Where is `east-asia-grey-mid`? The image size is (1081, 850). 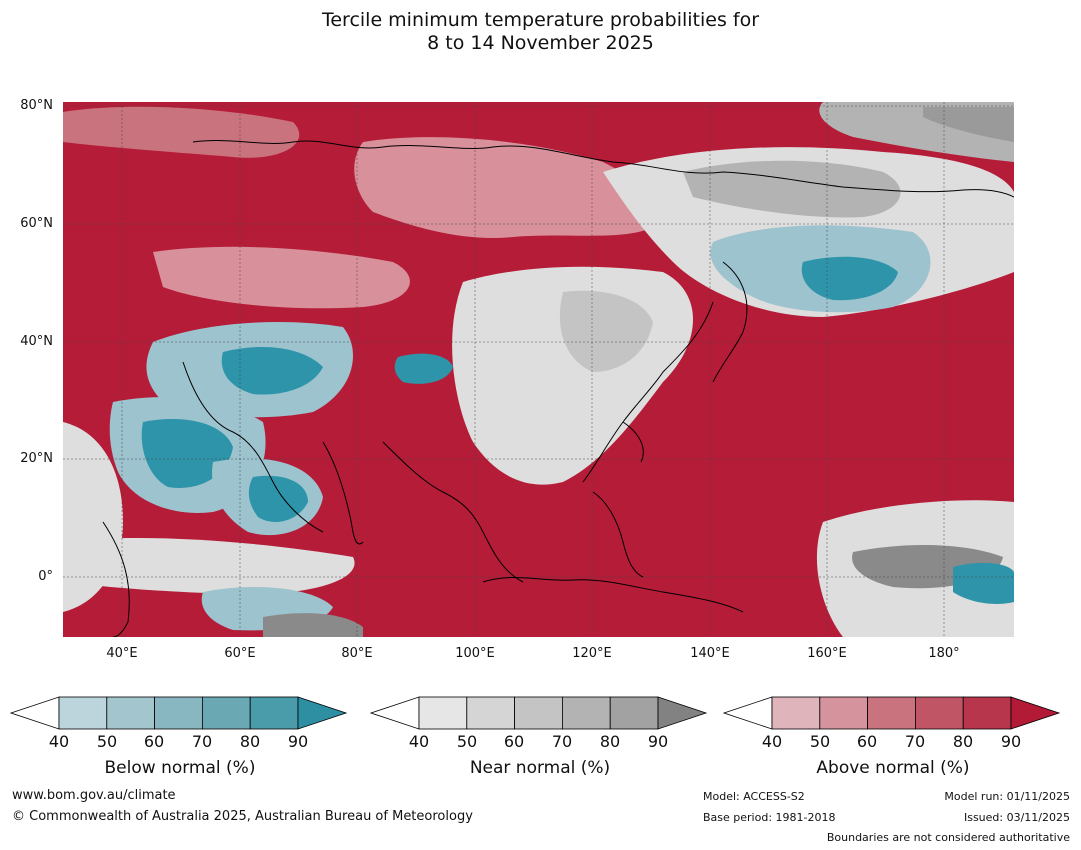
east-asia-grey-mid is located at coordinates (606, 331).